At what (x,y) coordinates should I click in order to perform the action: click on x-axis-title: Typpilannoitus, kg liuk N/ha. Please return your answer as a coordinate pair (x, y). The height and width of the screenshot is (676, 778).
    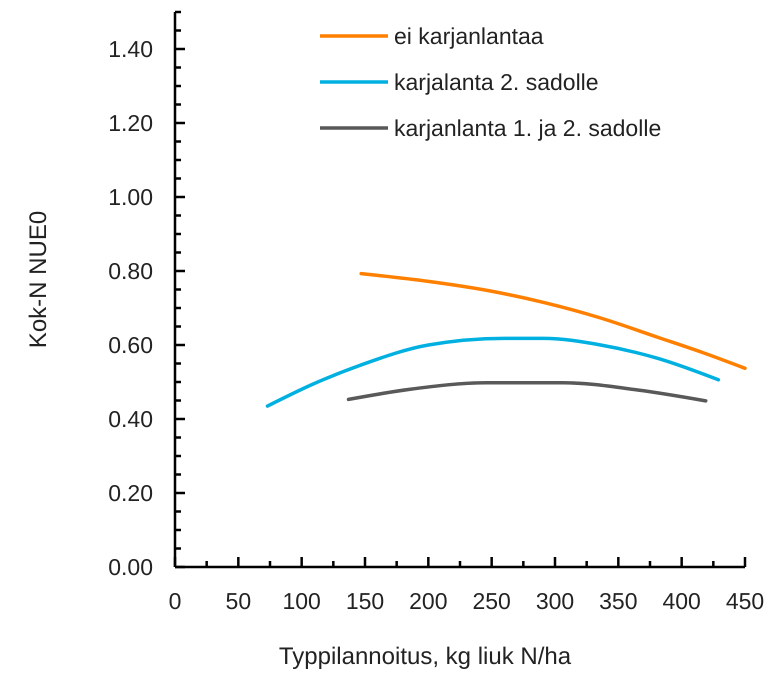
    Looking at the image, I should click on (425, 656).